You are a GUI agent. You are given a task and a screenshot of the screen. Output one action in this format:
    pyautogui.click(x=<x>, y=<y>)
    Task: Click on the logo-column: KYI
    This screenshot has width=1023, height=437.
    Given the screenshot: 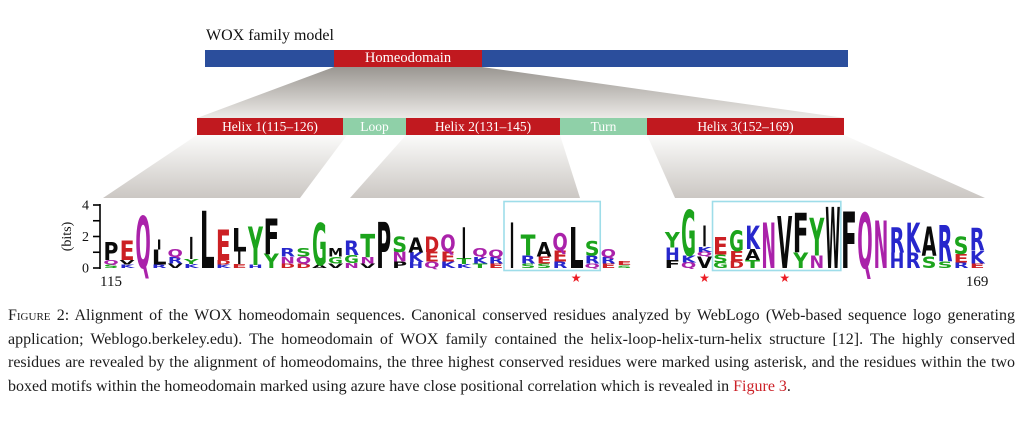 What is the action you would take?
    pyautogui.click(x=191, y=251)
    